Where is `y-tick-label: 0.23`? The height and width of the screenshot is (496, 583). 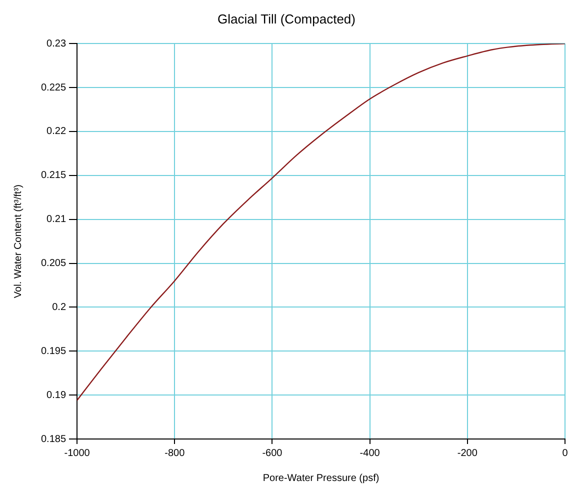
y-tick-label: 0.23 is located at coordinates (56, 44).